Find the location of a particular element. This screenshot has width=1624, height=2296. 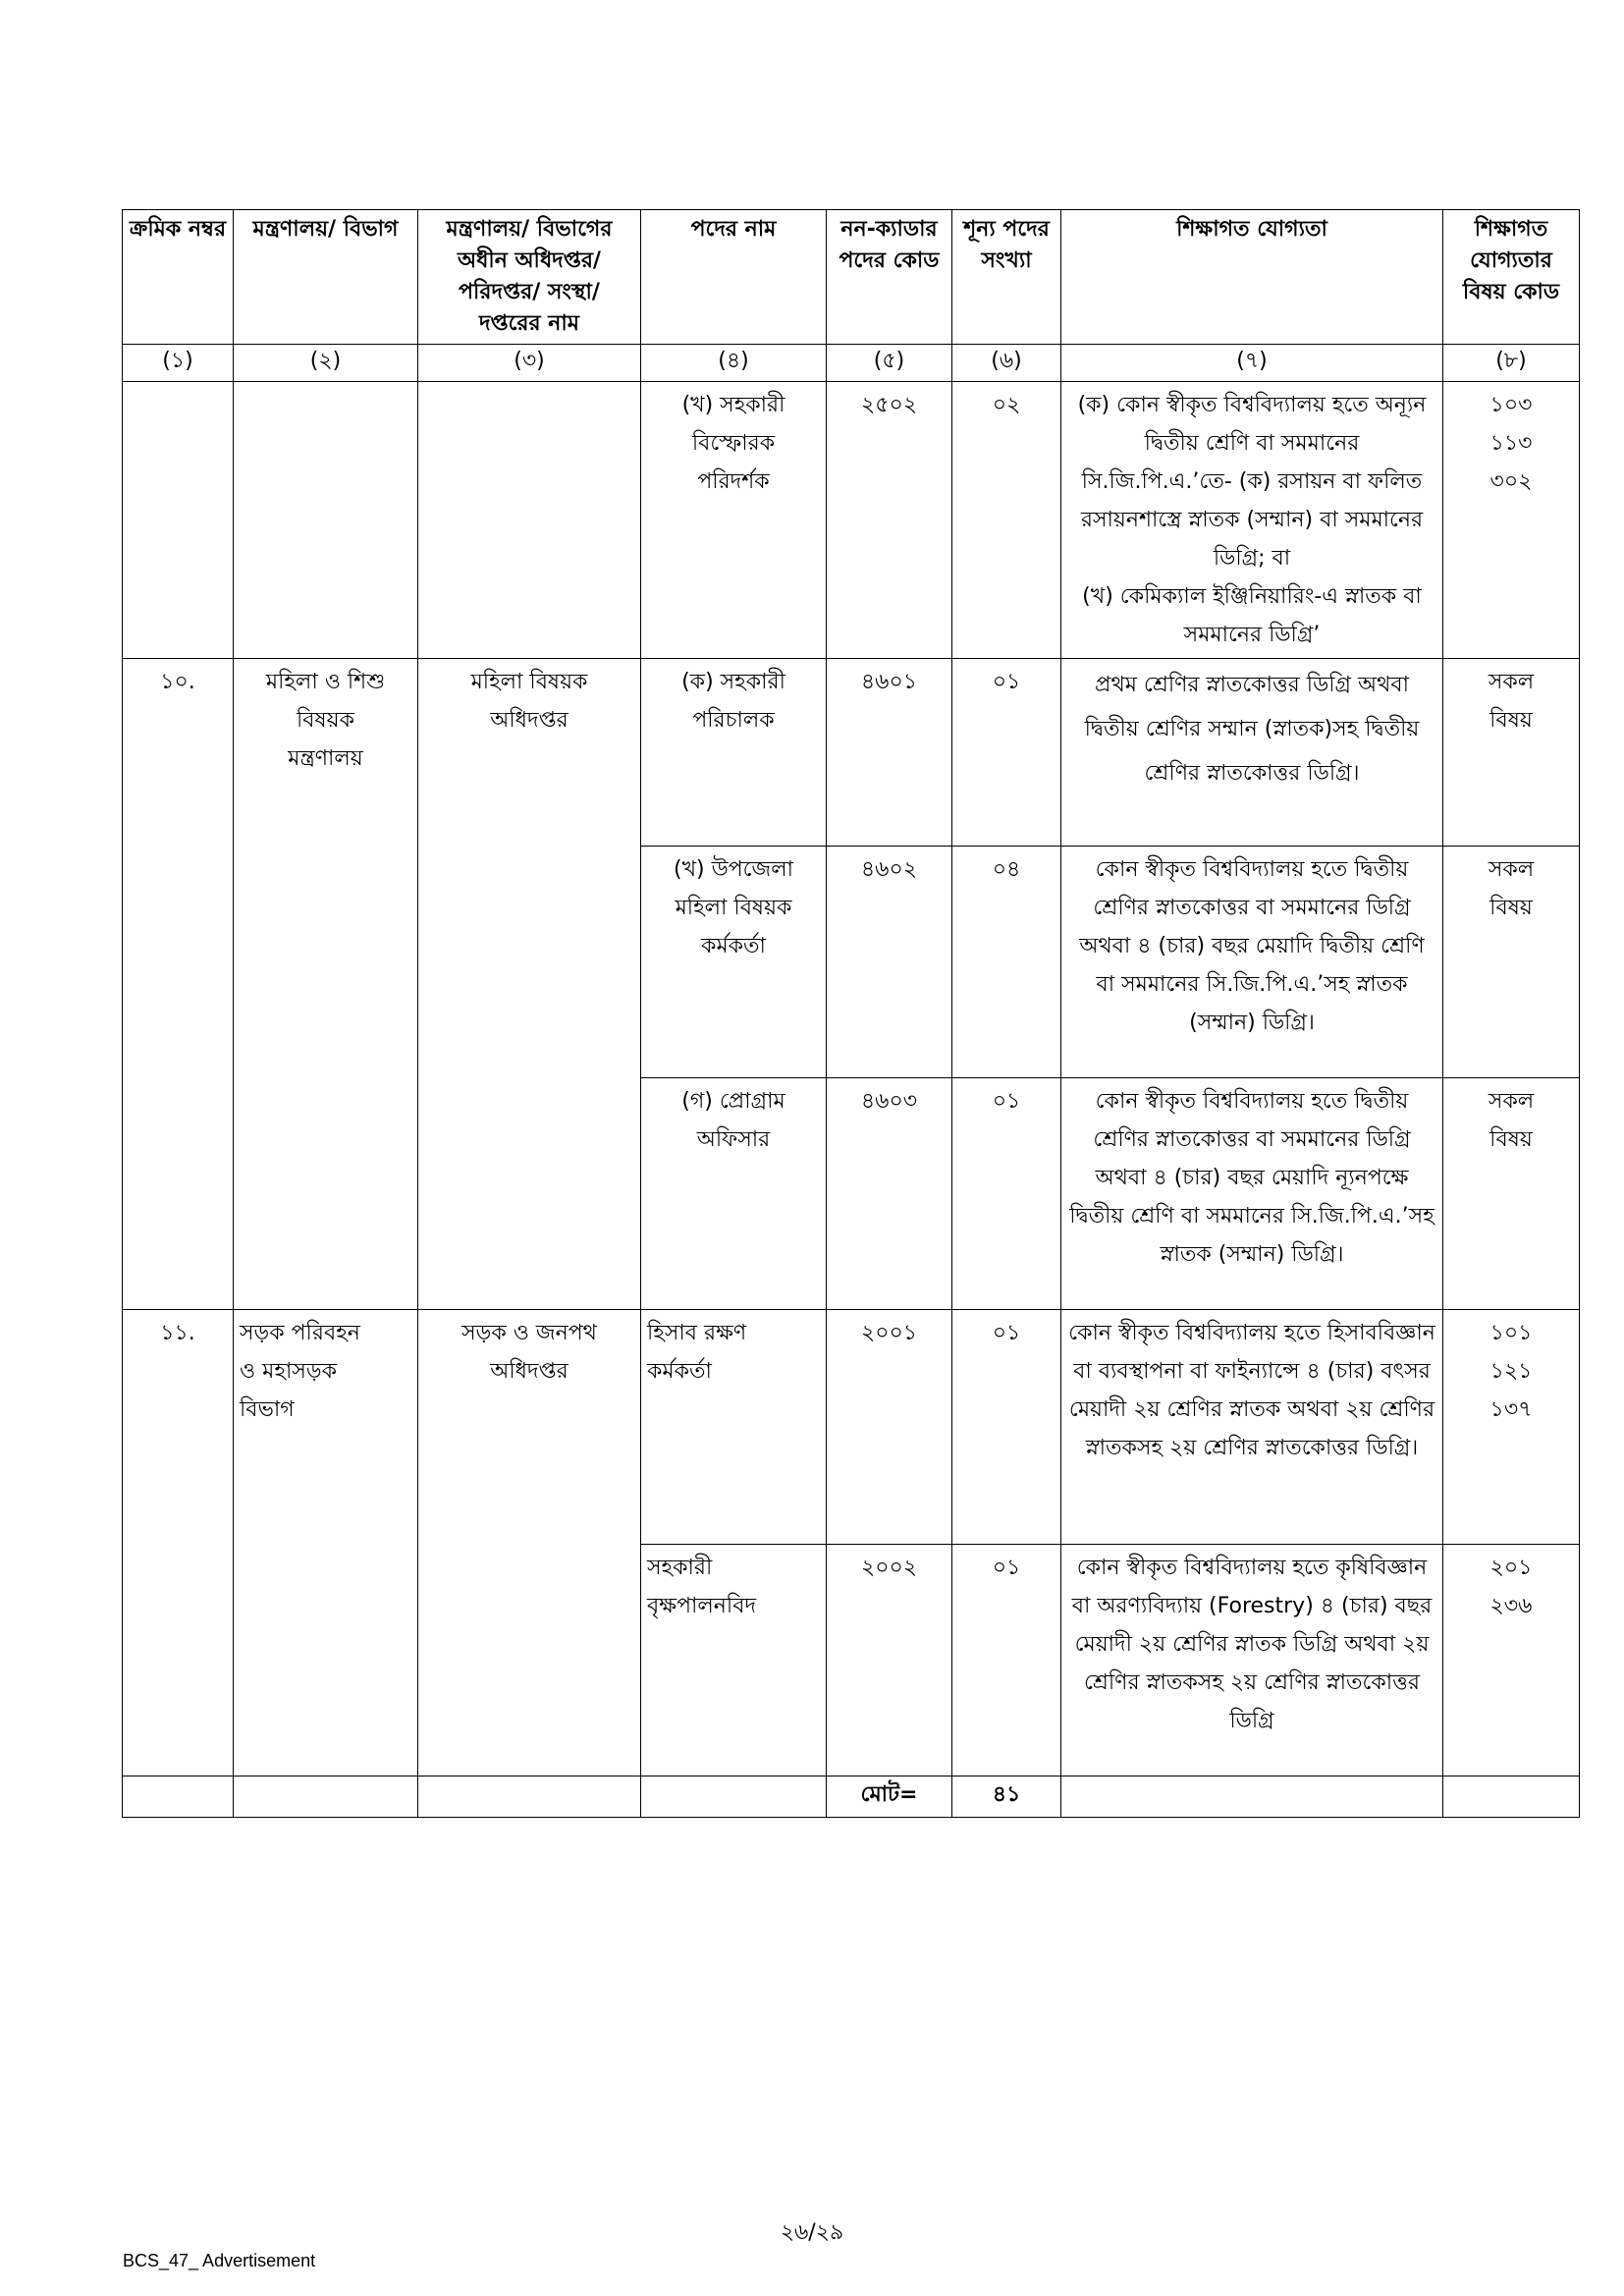

col-number: (৫) is located at coordinates (889, 363).